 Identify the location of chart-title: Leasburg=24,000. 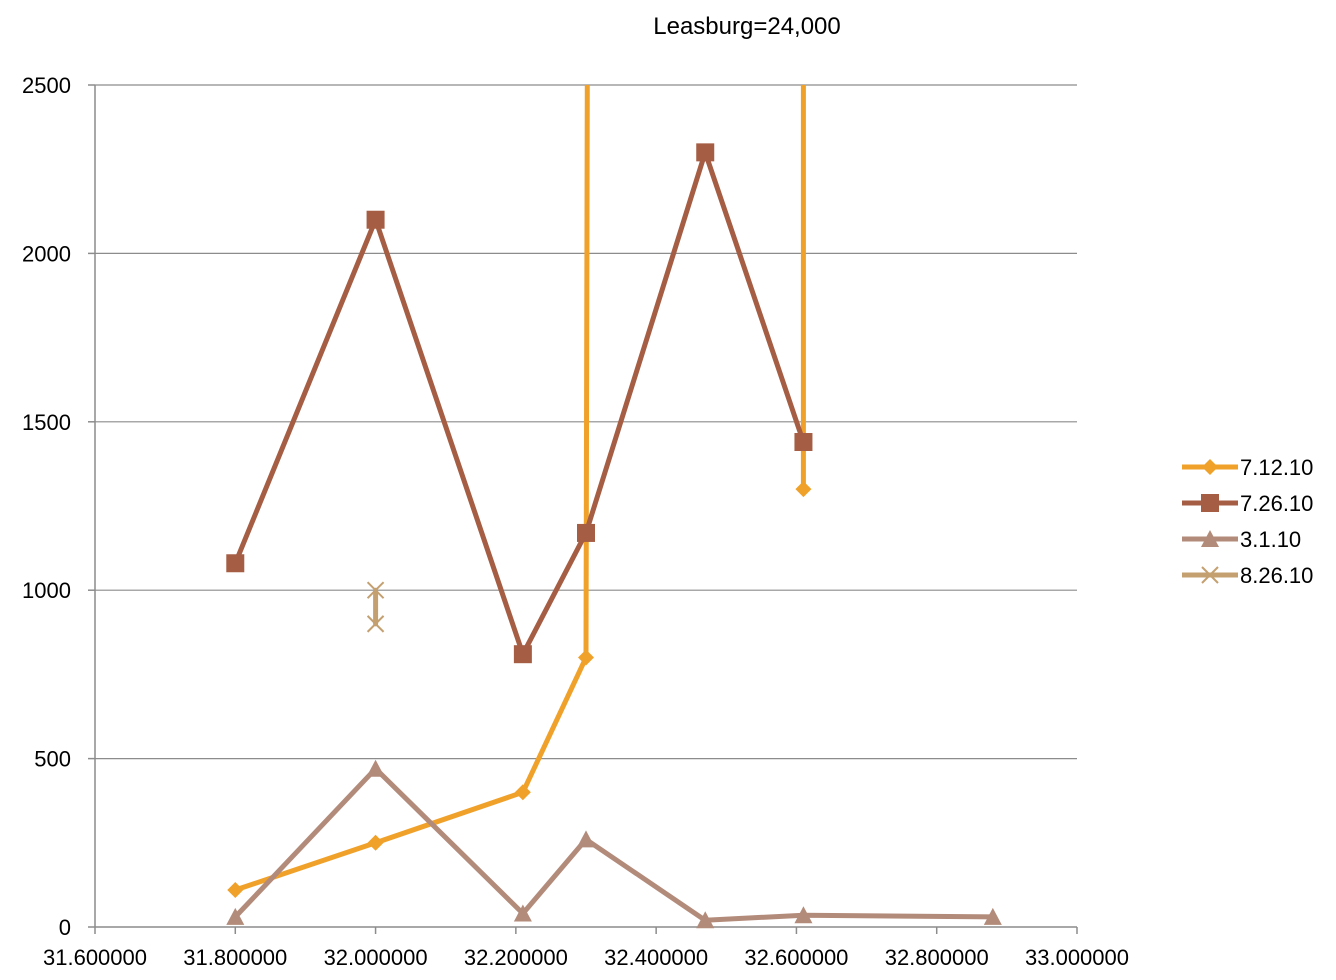
(747, 26).